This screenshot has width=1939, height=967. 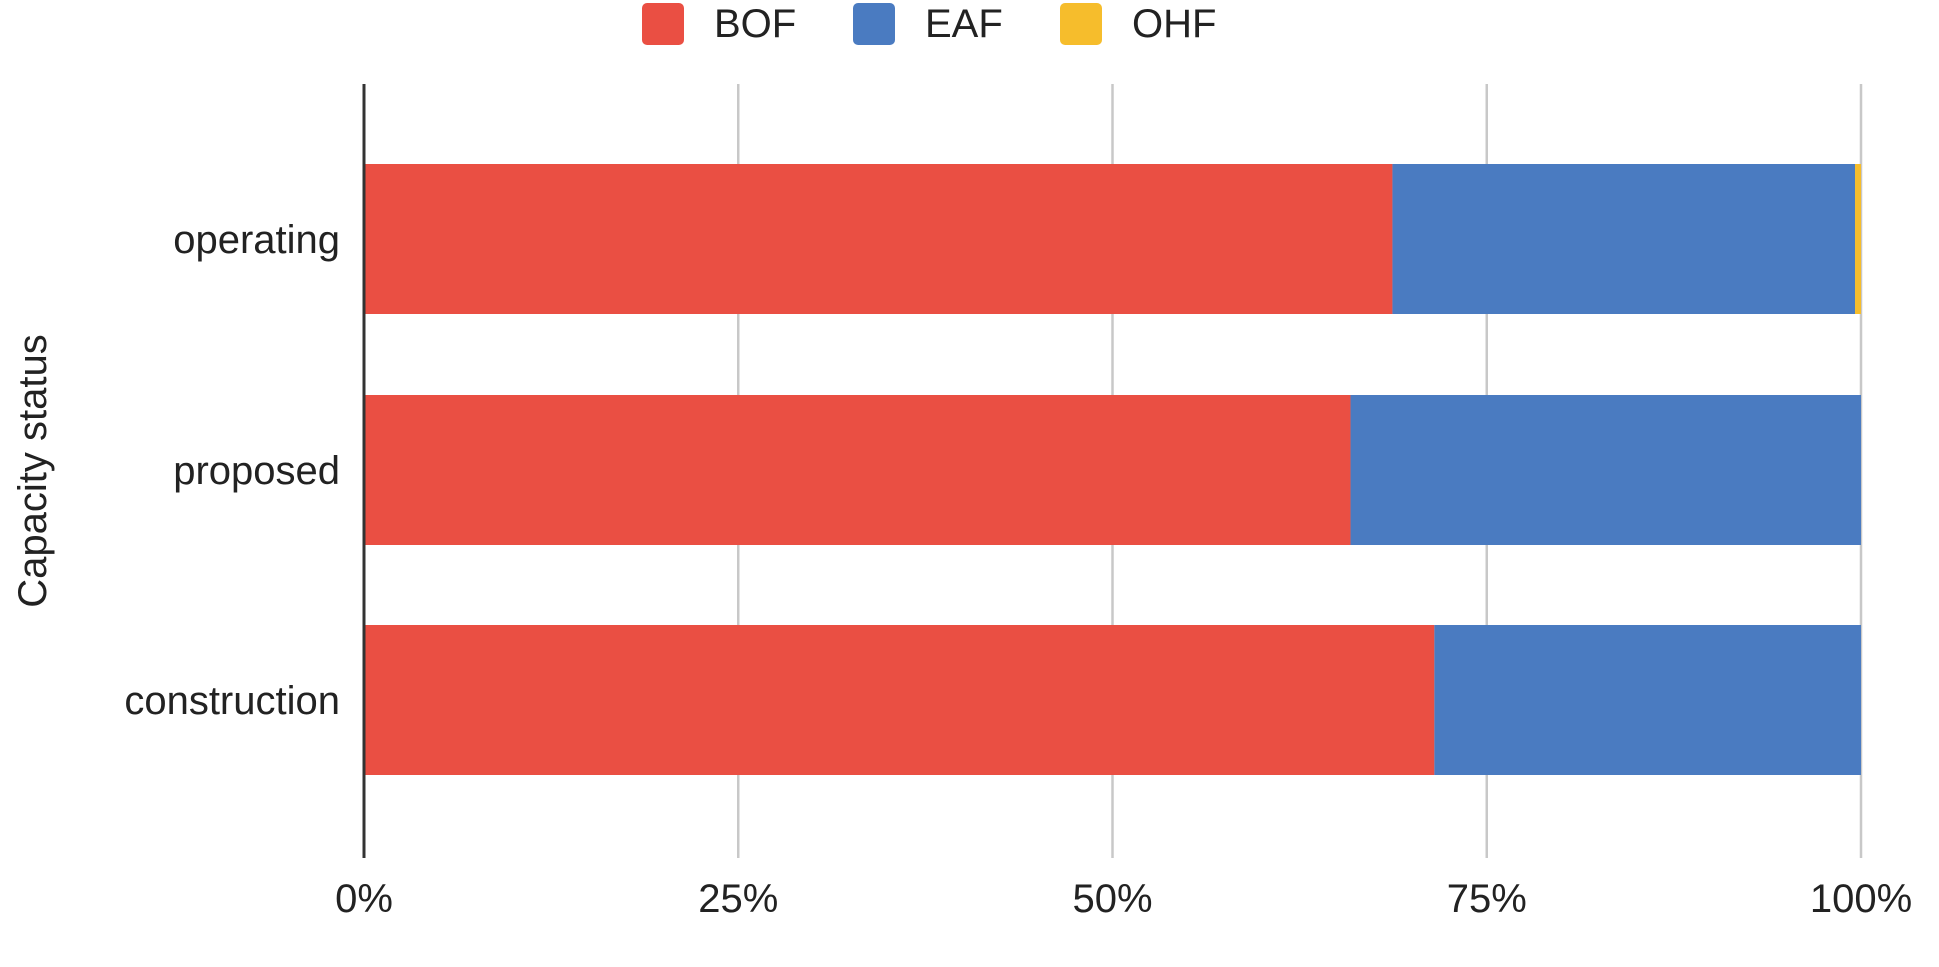 I want to click on x-tick-label: 0%, so click(x=364, y=899).